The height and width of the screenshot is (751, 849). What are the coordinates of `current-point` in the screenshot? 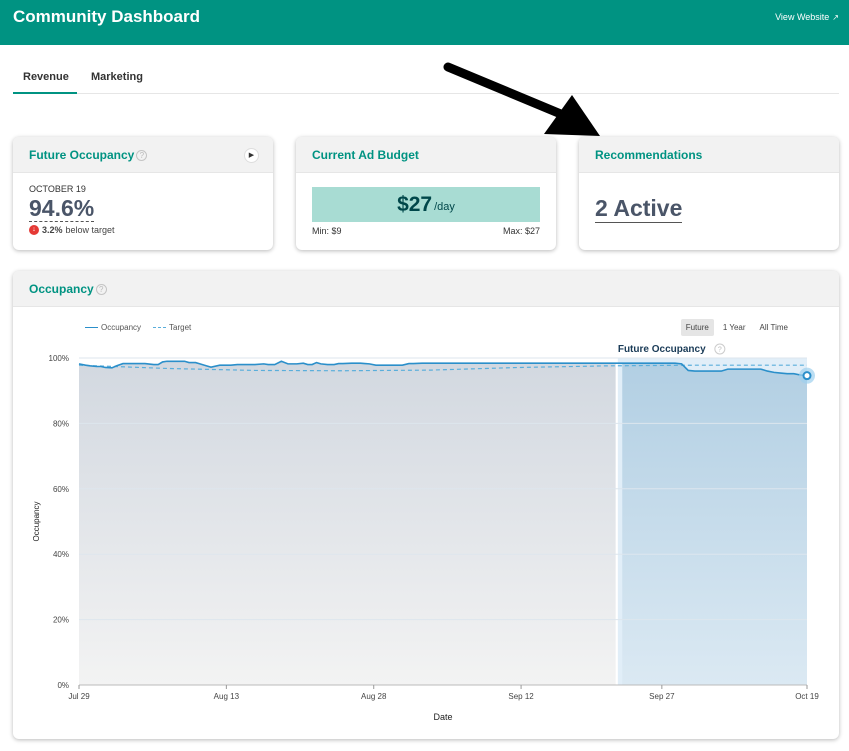 It's located at (807, 376).